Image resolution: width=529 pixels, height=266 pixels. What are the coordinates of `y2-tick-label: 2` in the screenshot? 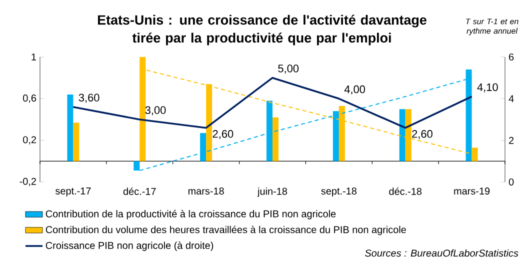 It's located at (511, 140).